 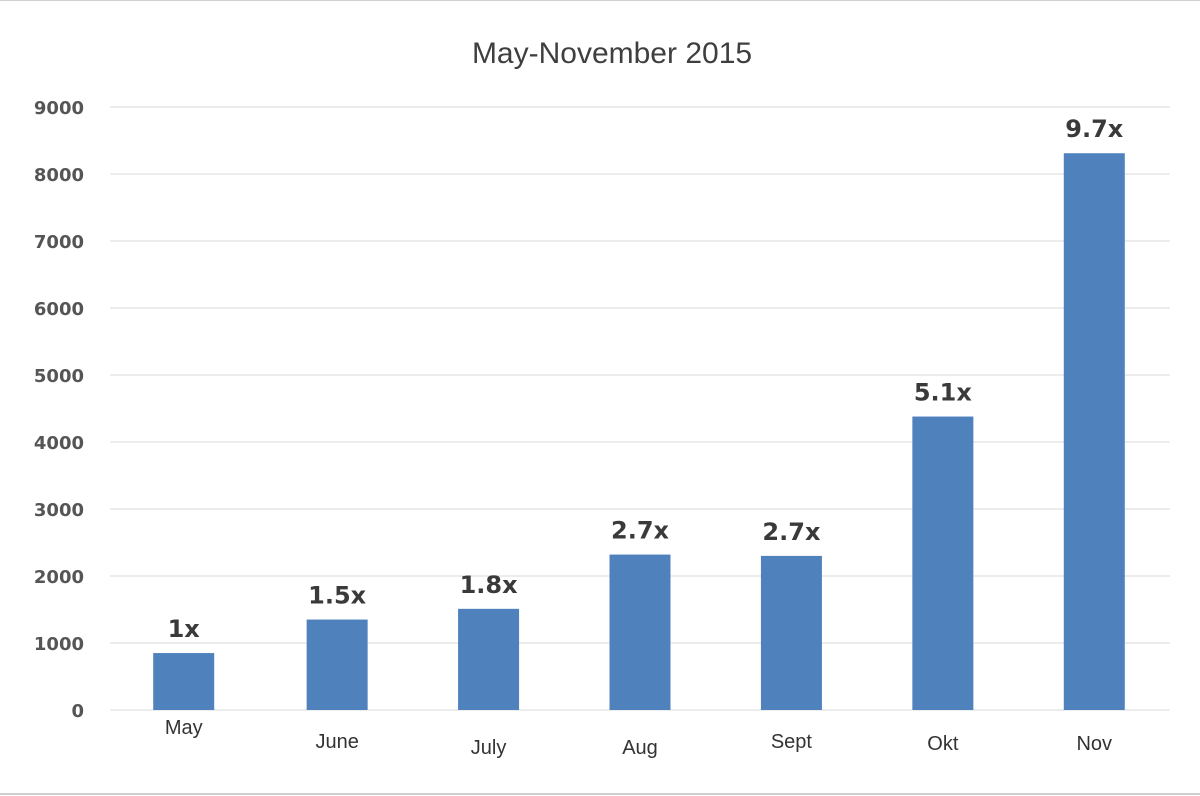 I want to click on bar-june, so click(x=337, y=664).